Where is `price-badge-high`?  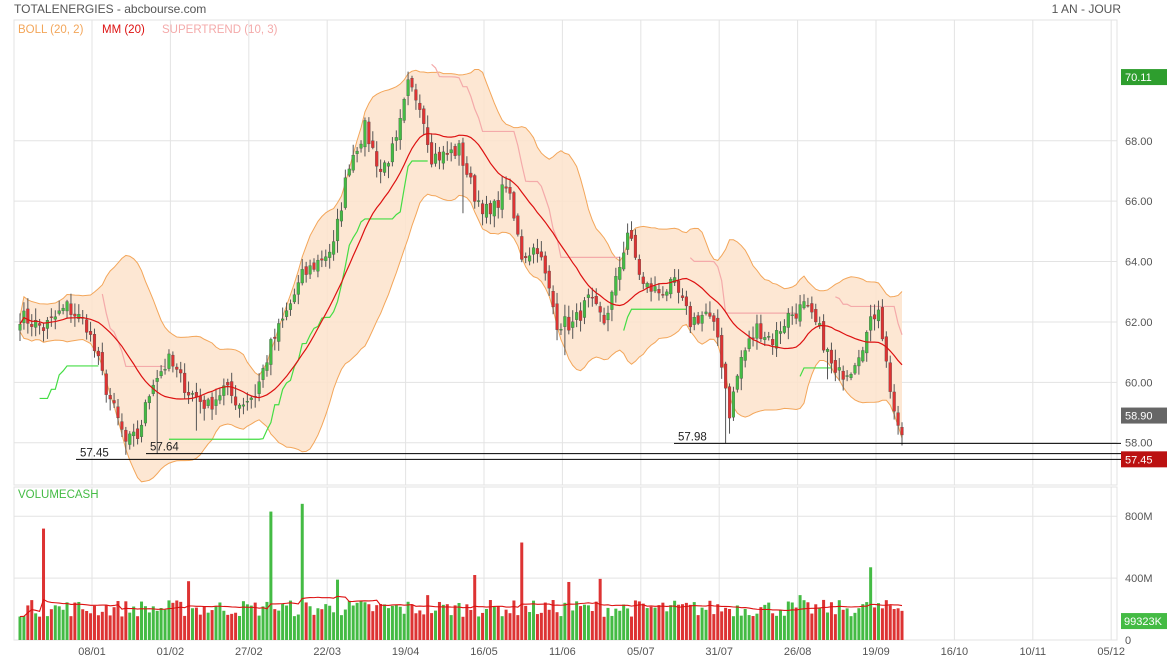
price-badge-high is located at coordinates (1144, 77).